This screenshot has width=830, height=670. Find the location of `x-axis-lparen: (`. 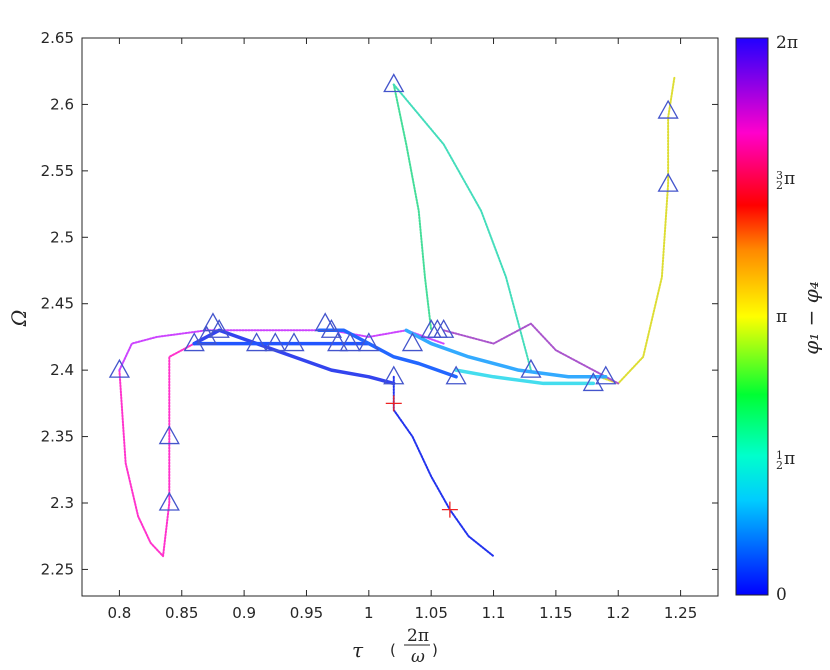

x-axis-lparen: ( is located at coordinates (393, 650).